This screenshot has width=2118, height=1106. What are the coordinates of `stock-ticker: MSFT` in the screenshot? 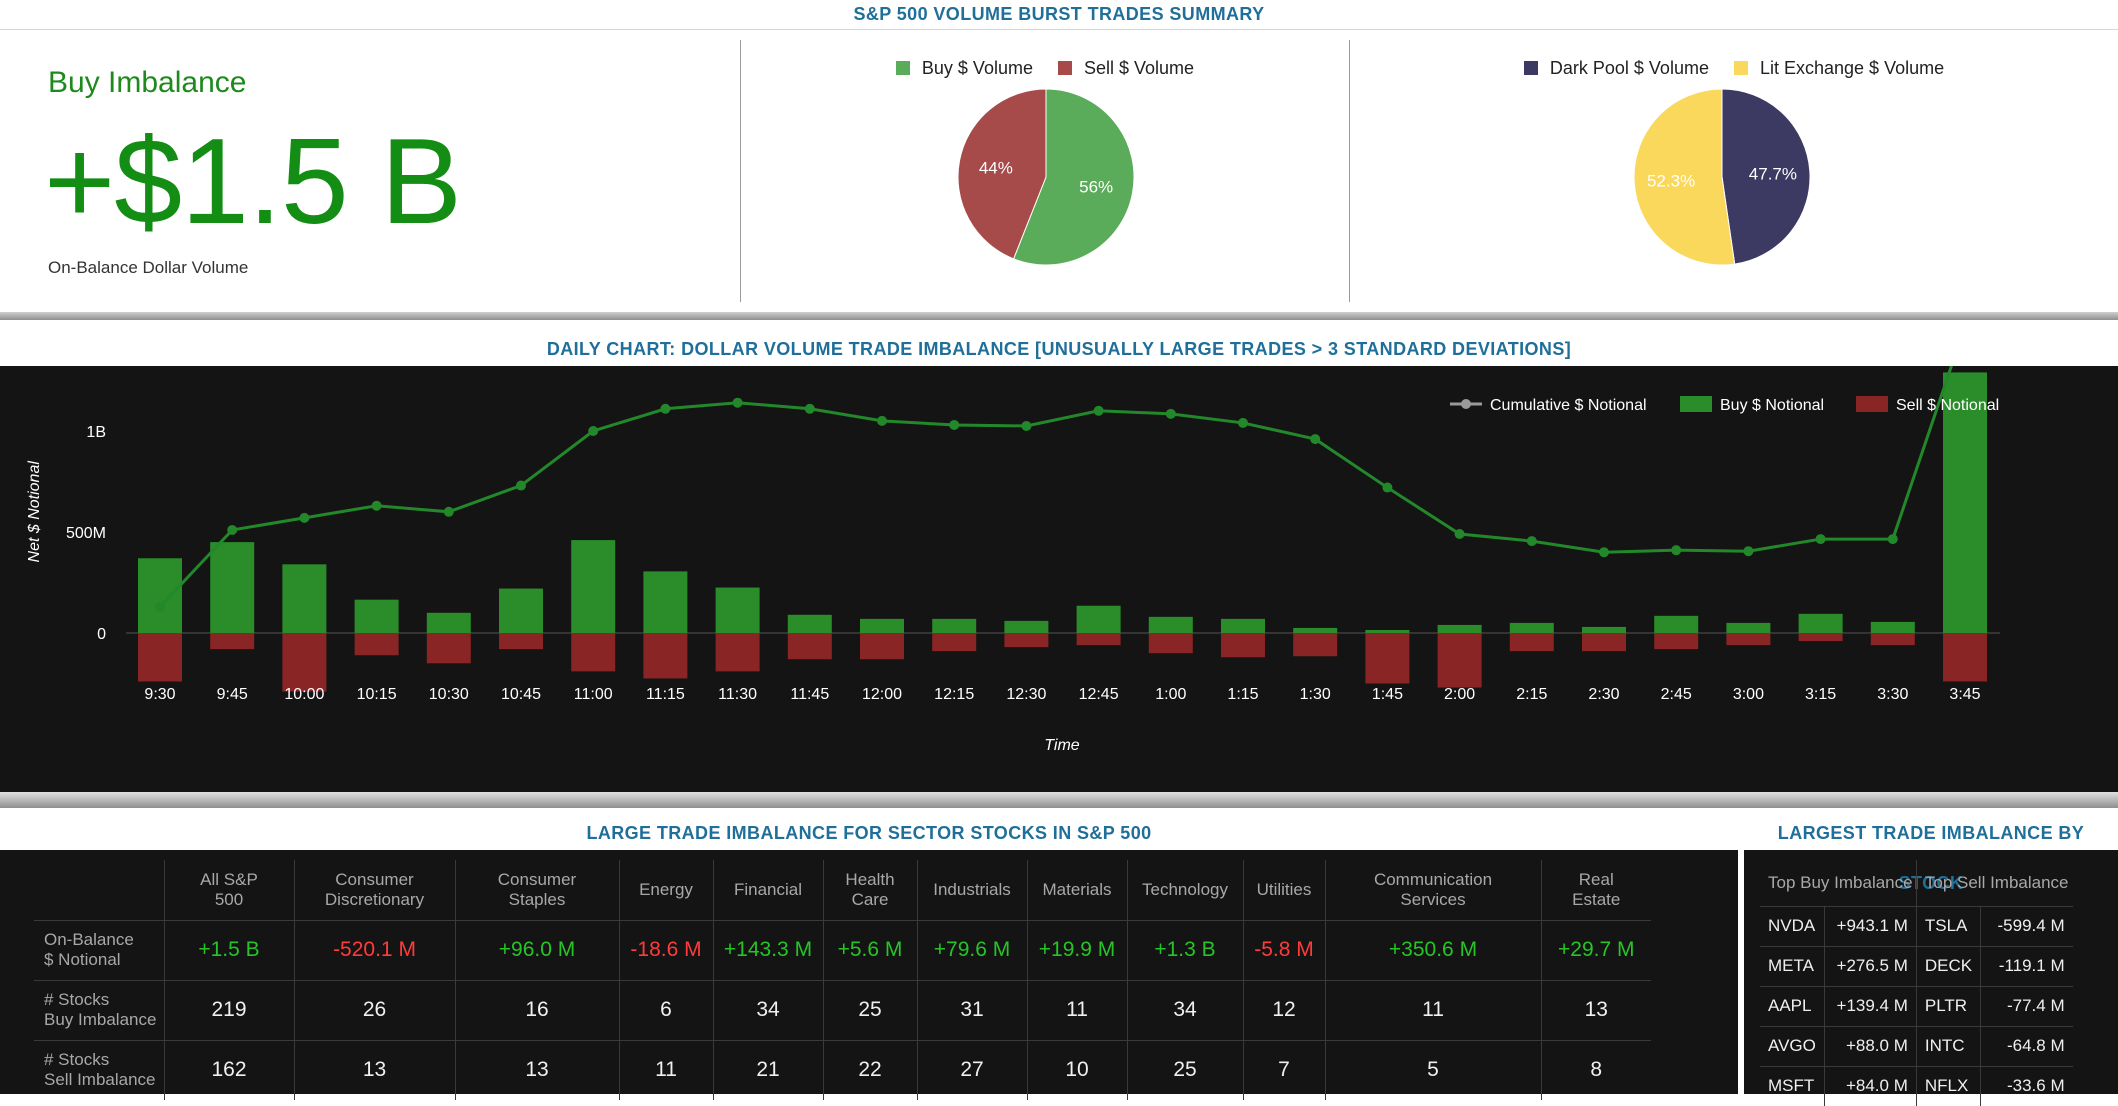 It's located at (1792, 1085).